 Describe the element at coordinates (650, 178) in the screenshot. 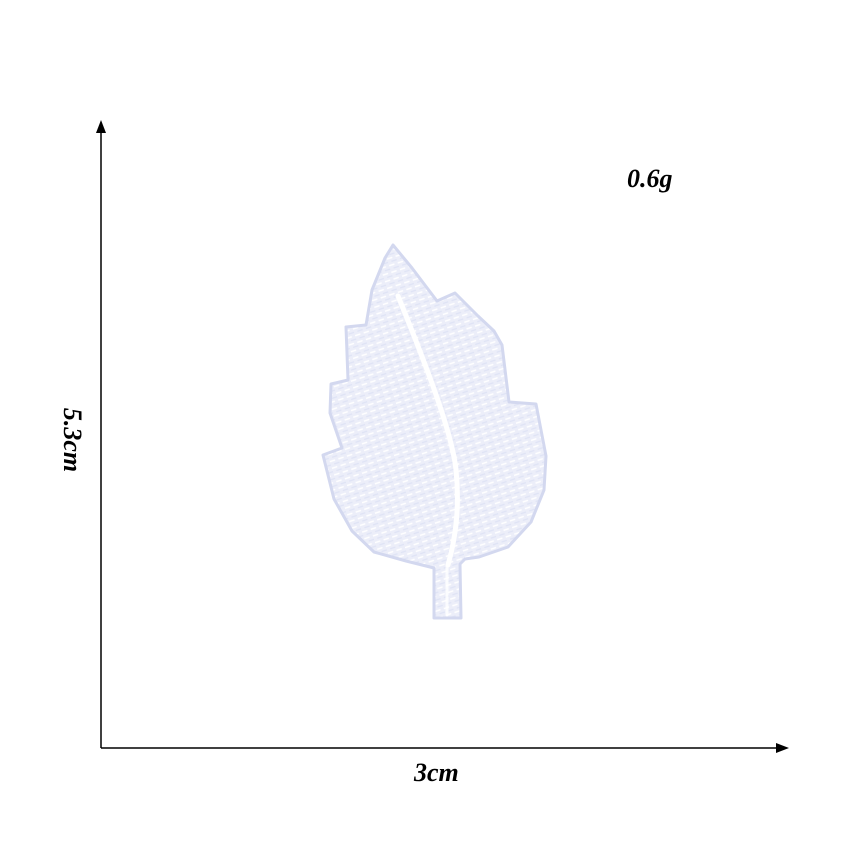

I see `weight-label: 0.6g` at that location.